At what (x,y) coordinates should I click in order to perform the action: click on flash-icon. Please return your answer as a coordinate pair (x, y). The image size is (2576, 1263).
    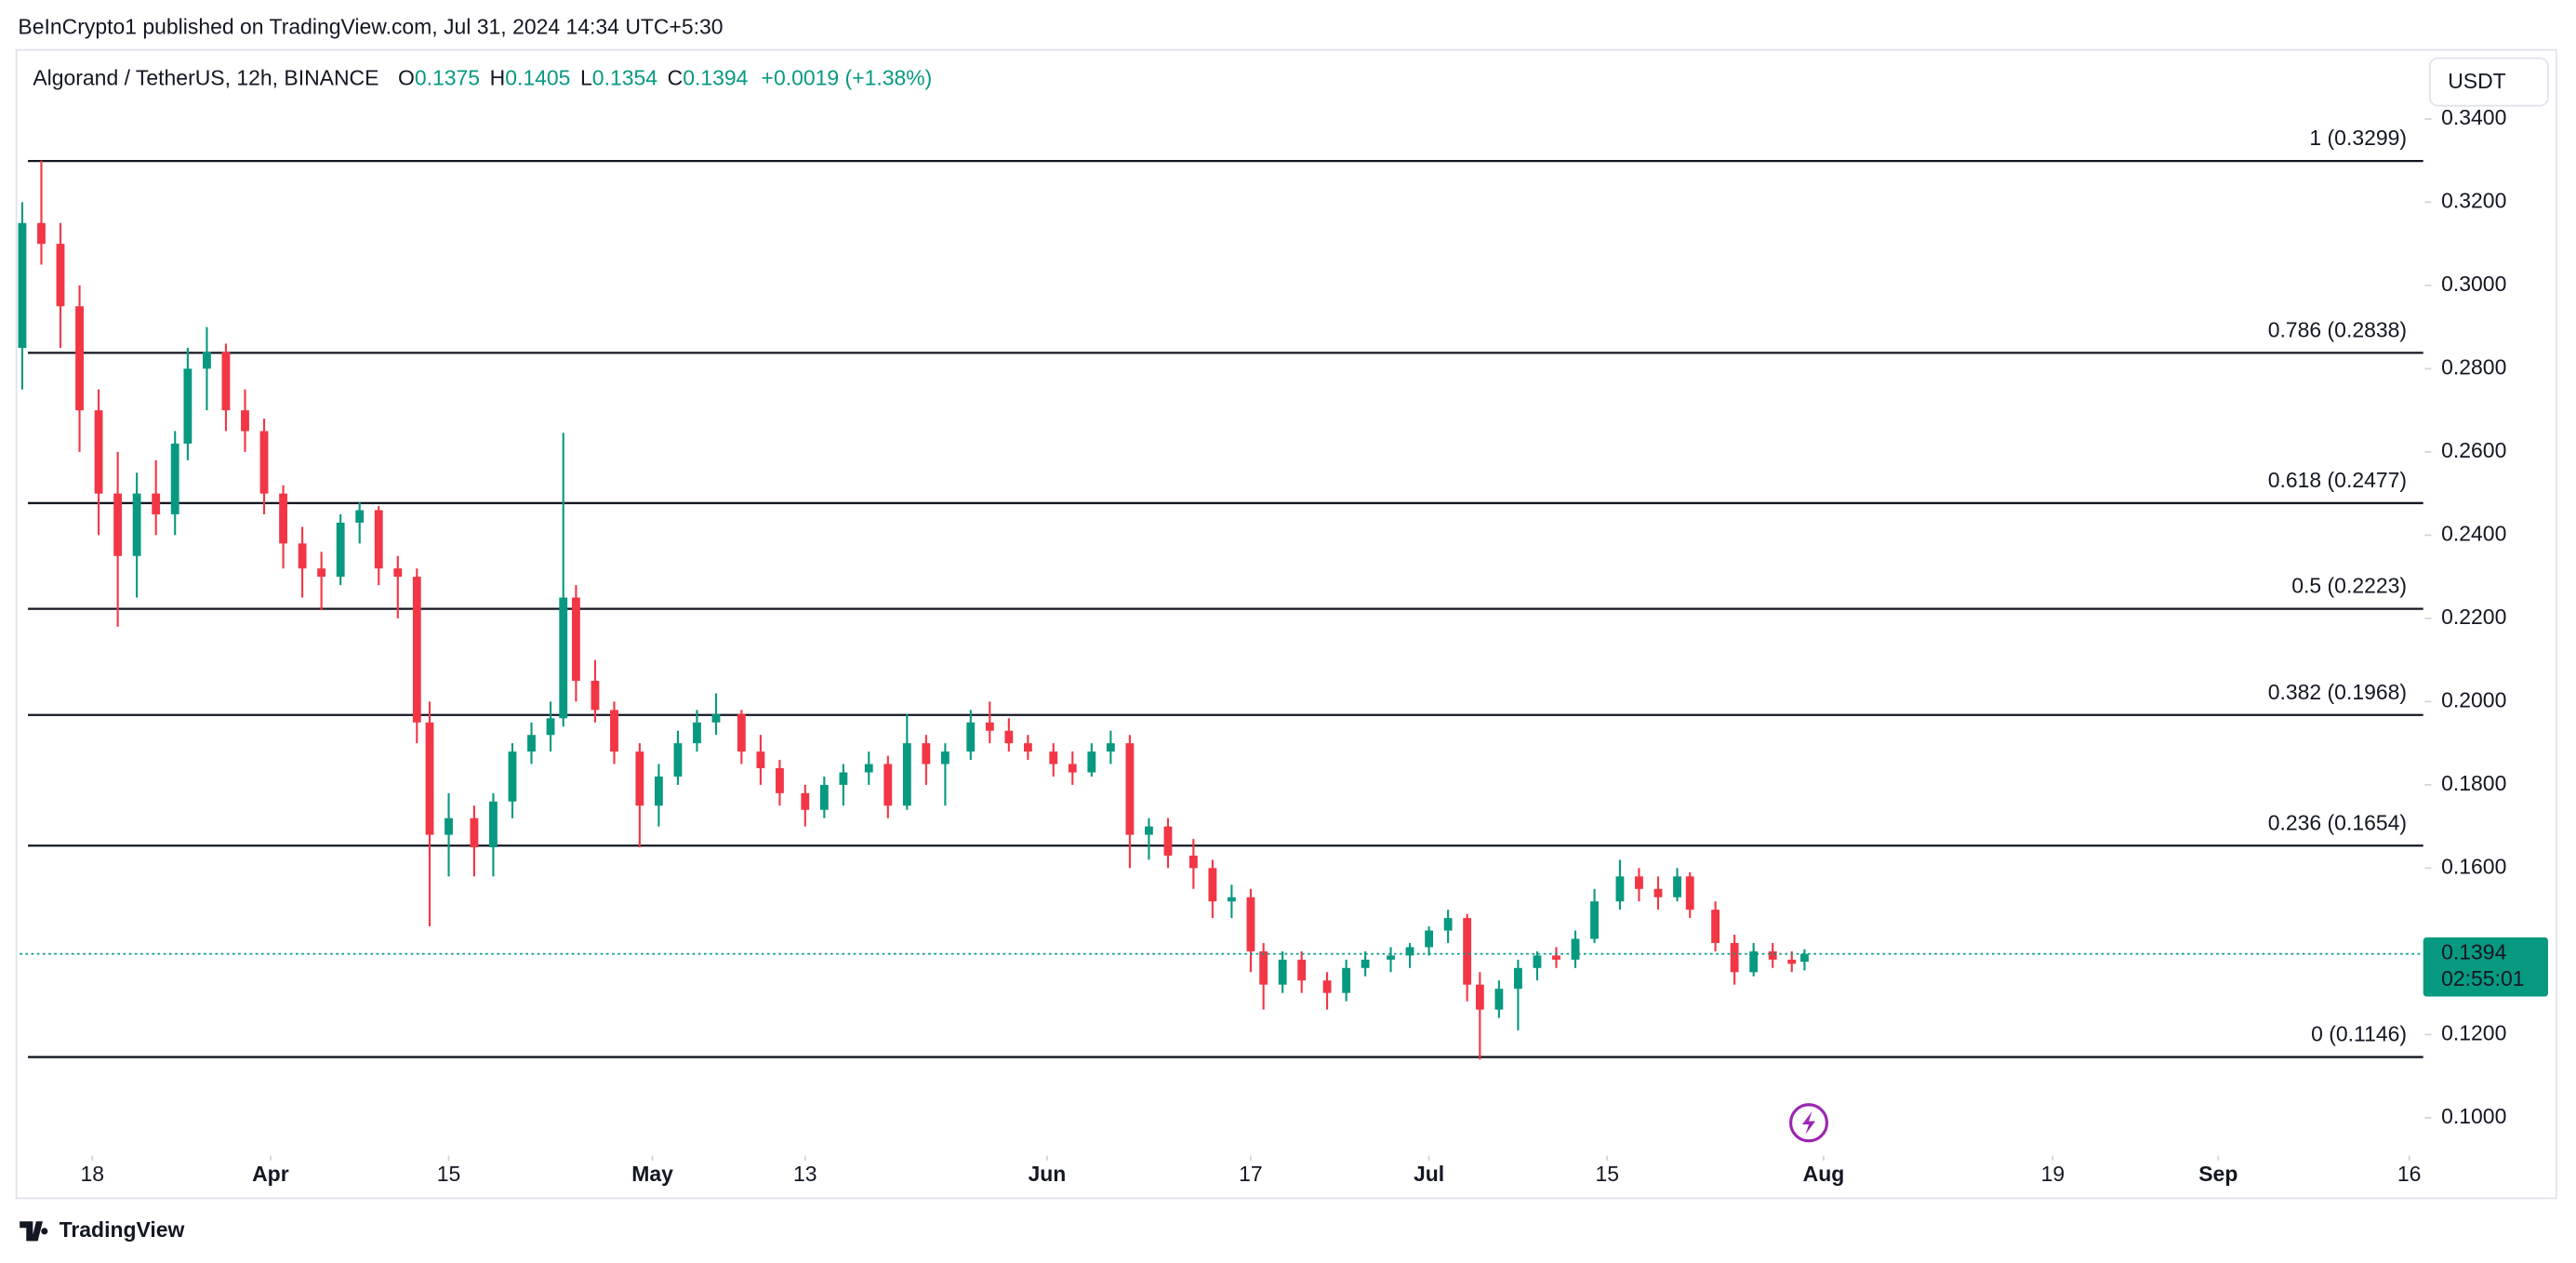
    Looking at the image, I should click on (1808, 1123).